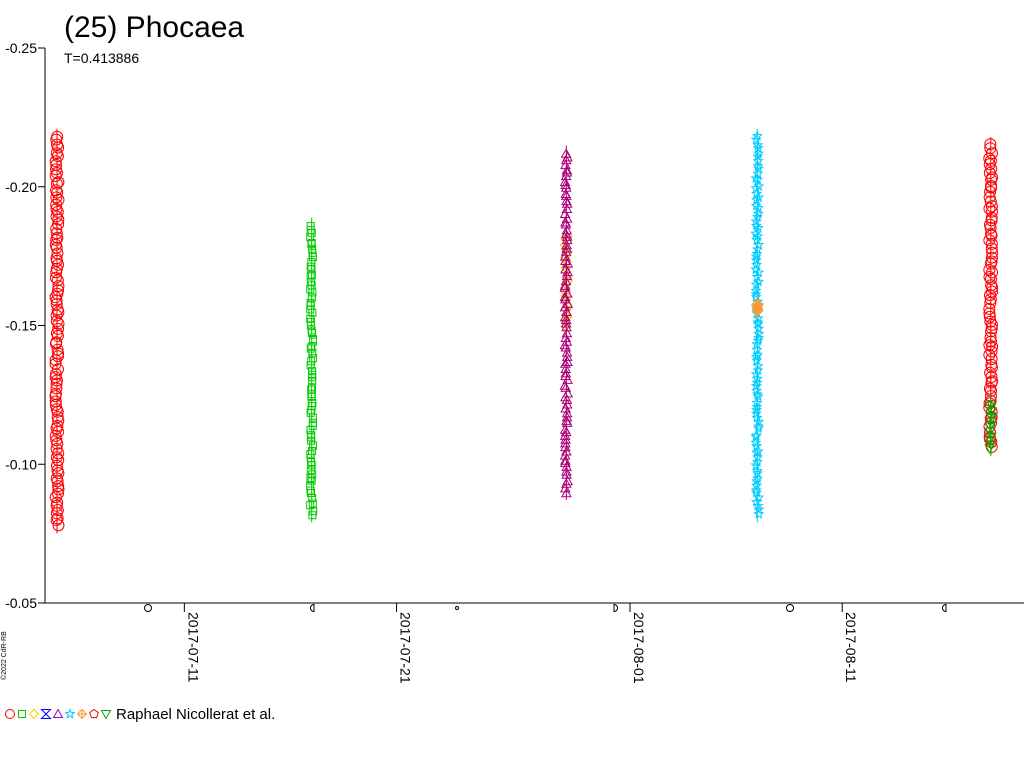 The image size is (1024, 768). I want to click on legend: Raphael Nicollerat et al., so click(139, 714).